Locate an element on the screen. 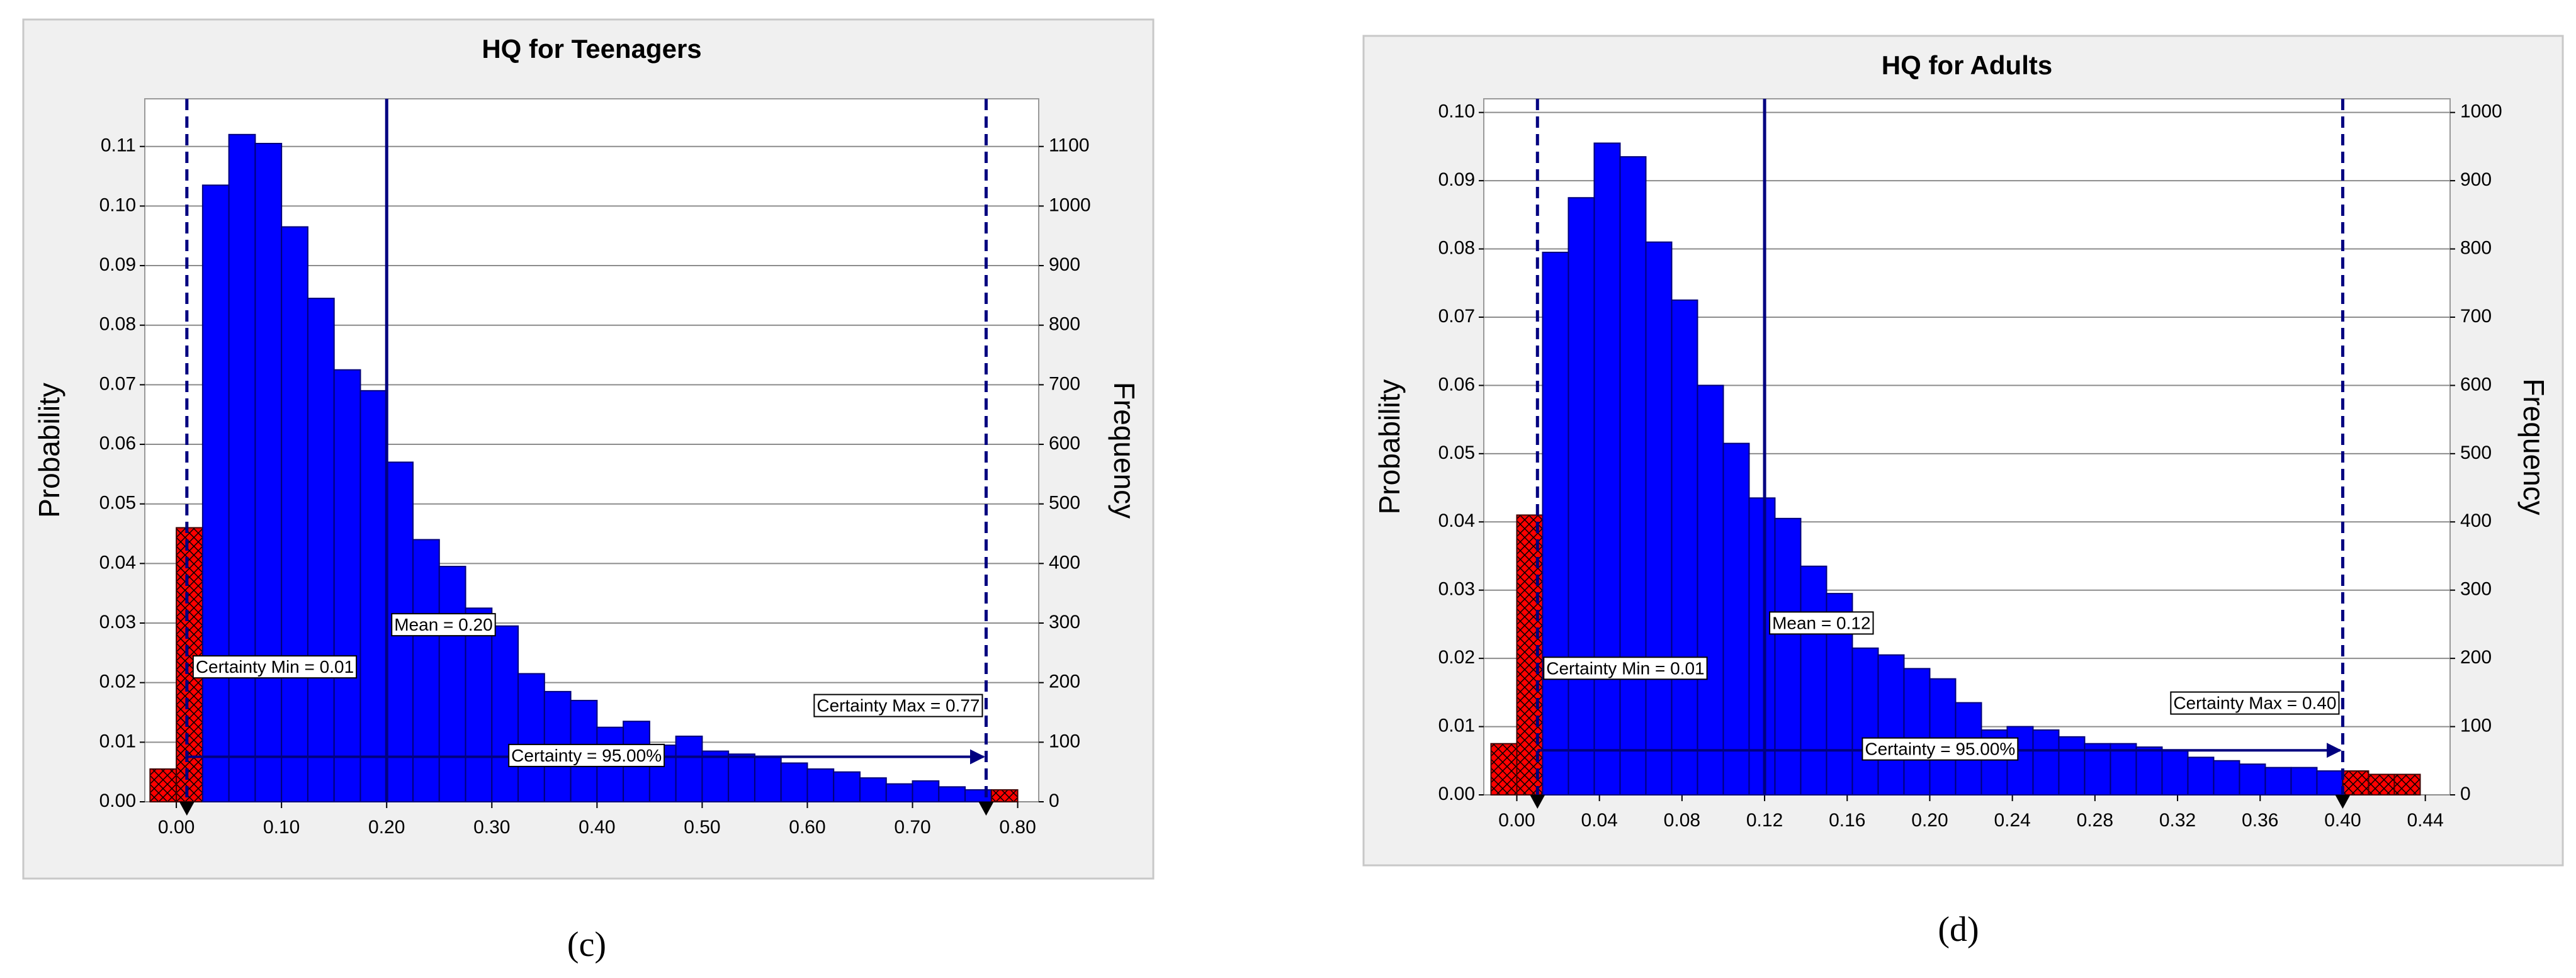  y2-axis-label: Frequency is located at coordinates (2533, 446).